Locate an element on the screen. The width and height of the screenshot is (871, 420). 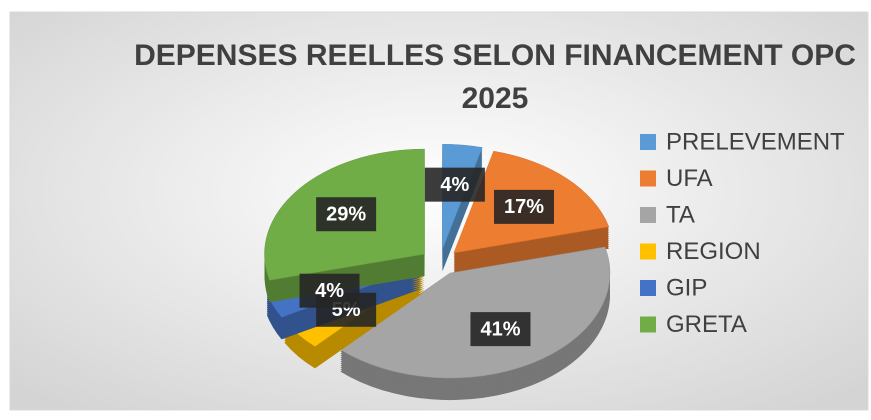
data-label: 17% is located at coordinates (524, 207).